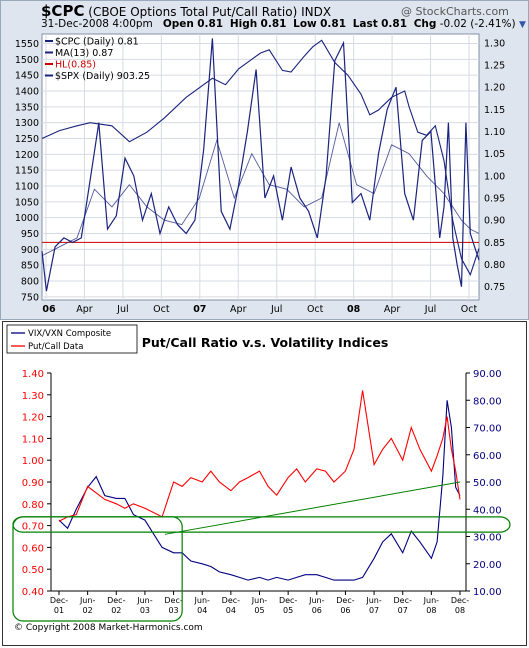  Describe the element at coordinates (30, 234) in the screenshot. I see `left-tick-label: 950` at that location.